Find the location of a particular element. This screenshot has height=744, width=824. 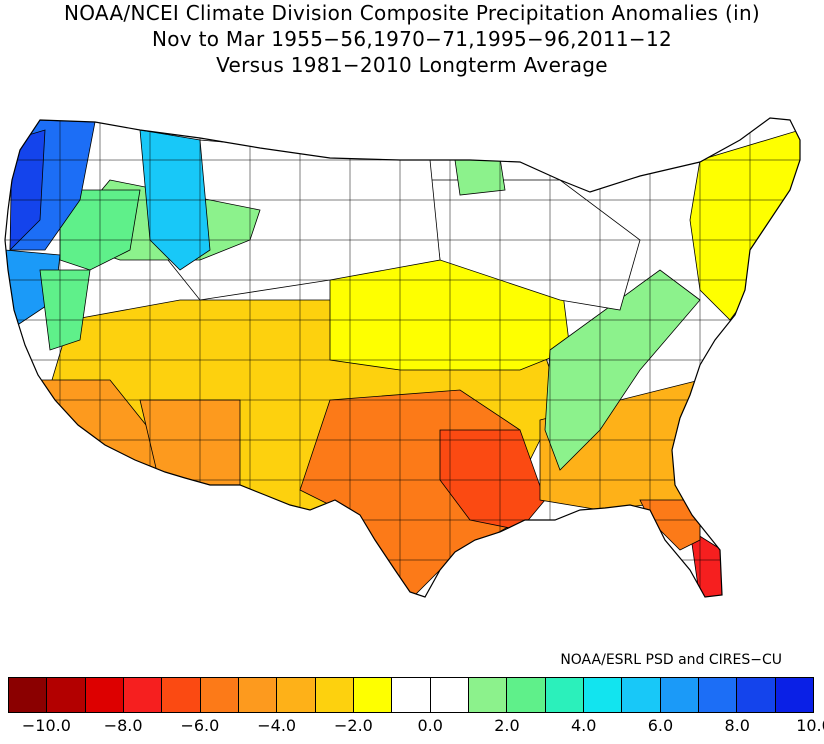

colorbar-tick-label: −2.0 is located at coordinates (353, 725).